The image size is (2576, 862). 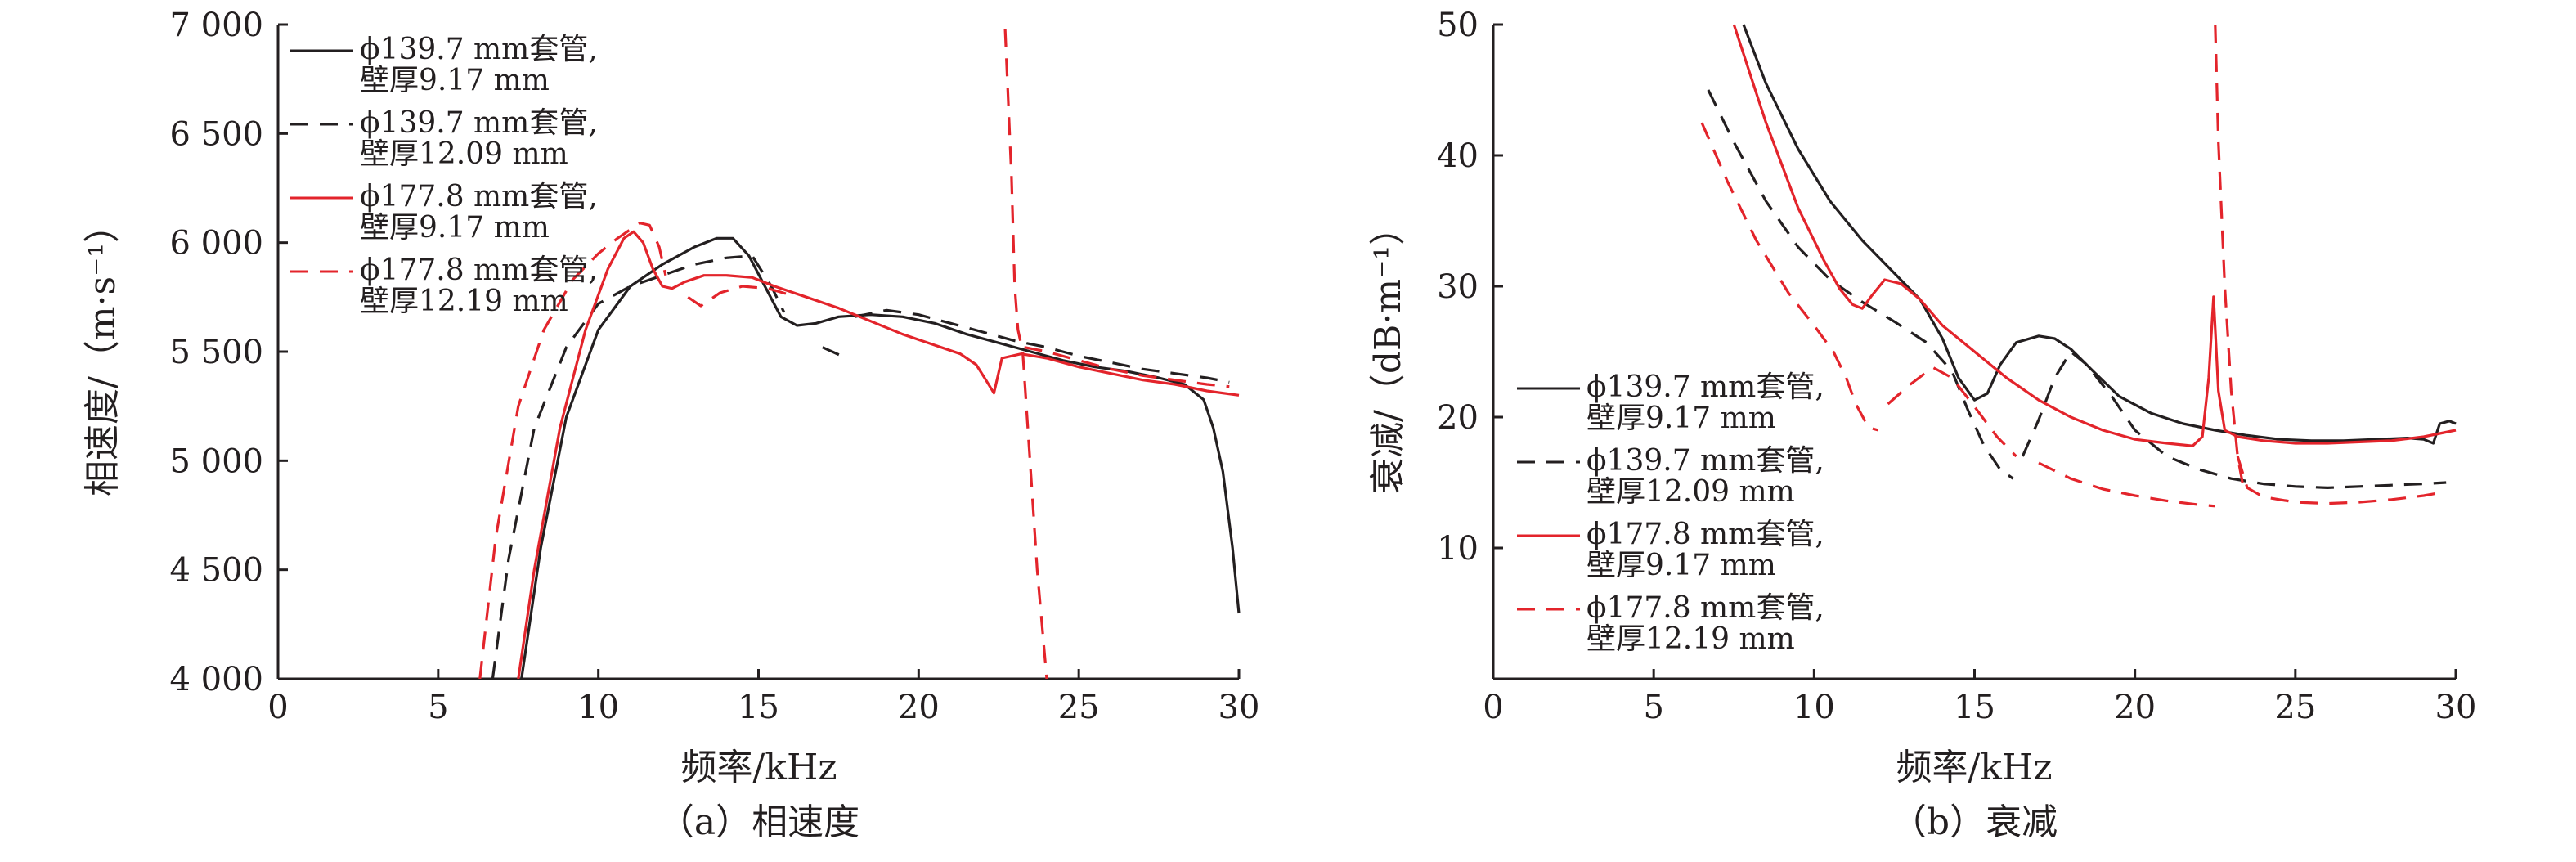 I want to click on panel-a-legend-entry-3: ϕ177.8 mm套管, 壁厚9.17 mm, so click(x=444, y=213).